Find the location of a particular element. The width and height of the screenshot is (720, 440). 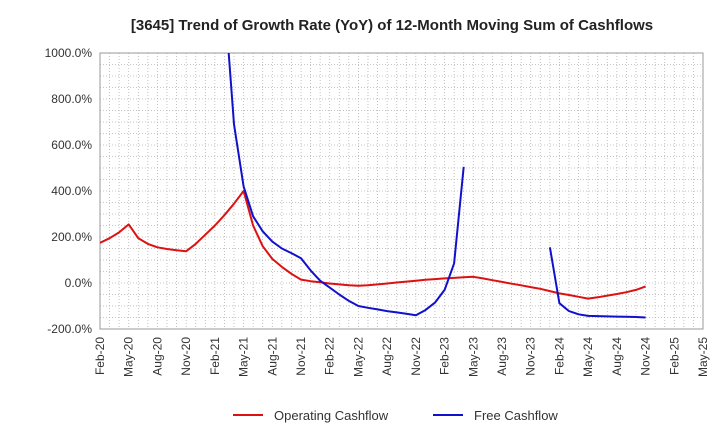

x-tick-label: Nov-23 is located at coordinates (531, 356).